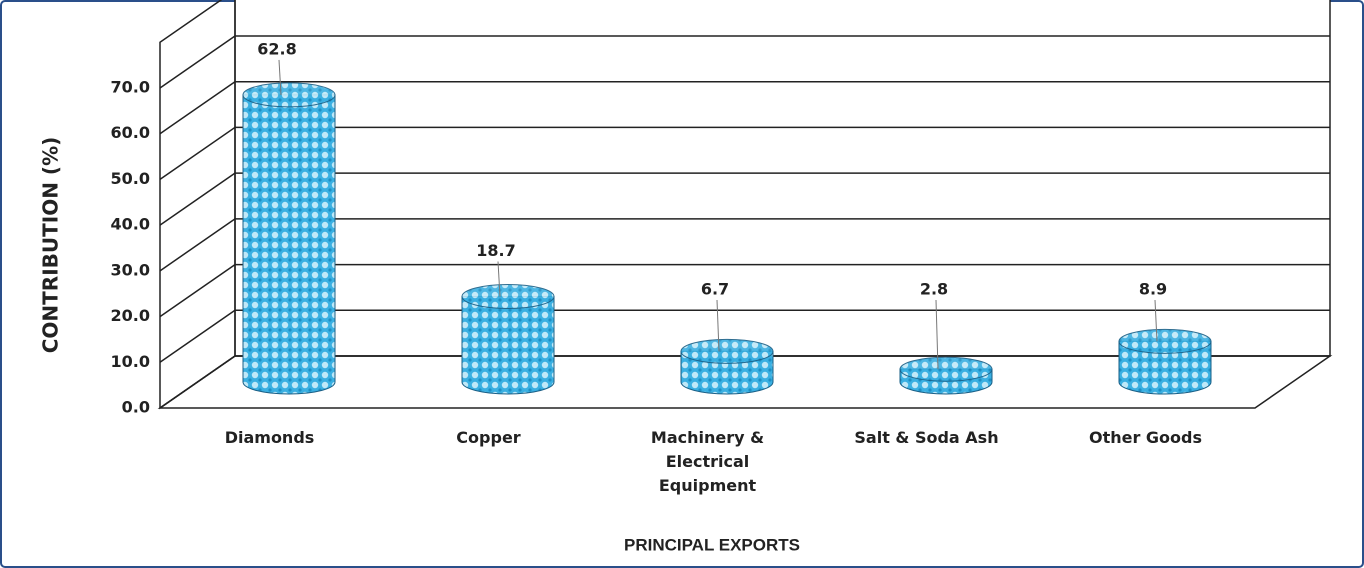  What do you see at coordinates (51, 245) in the screenshot?
I see `y-axis-title: CONTRIBUTION (%)` at bounding box center [51, 245].